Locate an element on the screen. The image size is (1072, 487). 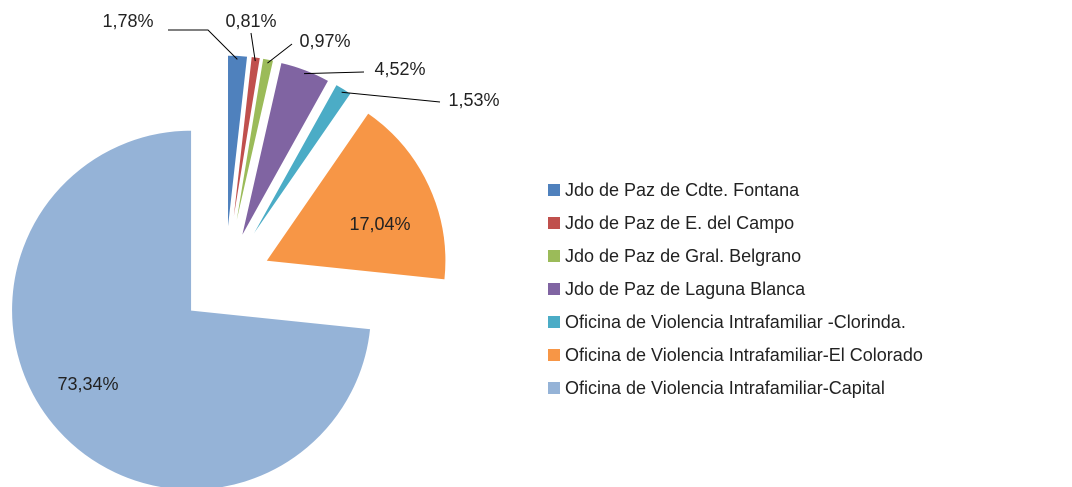
data-label: 17,04% is located at coordinates (379, 224).